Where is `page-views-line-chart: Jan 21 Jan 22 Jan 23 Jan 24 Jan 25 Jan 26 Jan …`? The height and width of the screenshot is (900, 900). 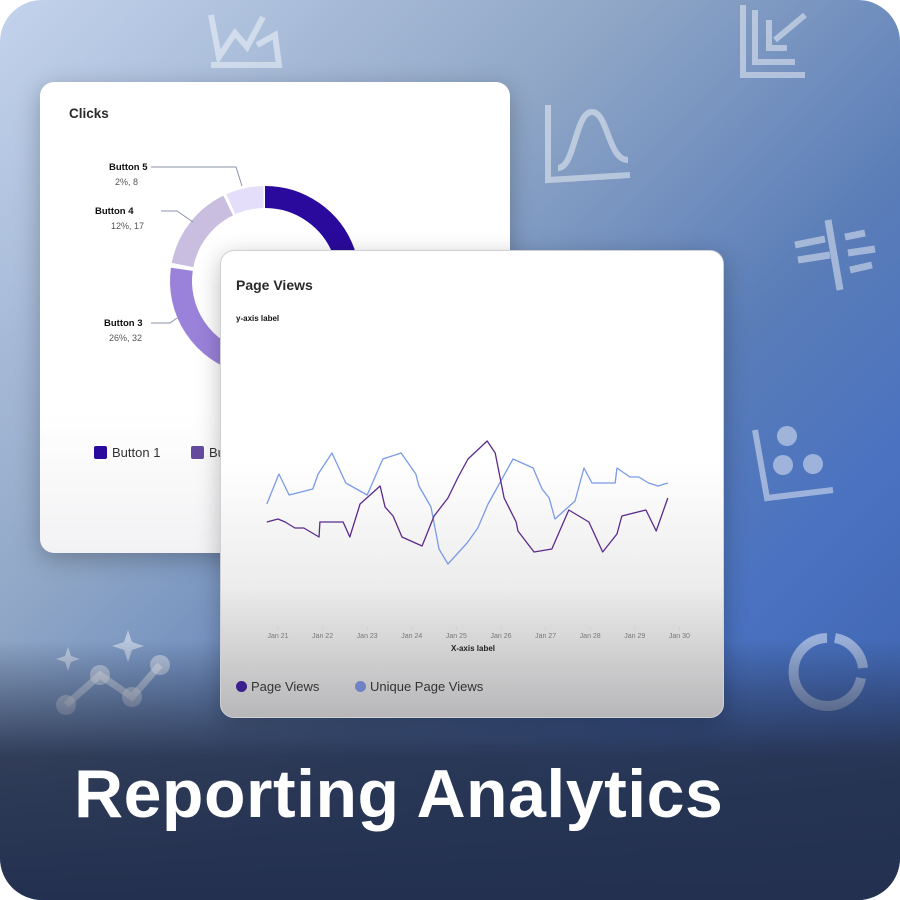 page-views-line-chart: Jan 21 Jan 22 Jan 23 Jan 24 Jan 25 Jan 26 Jan … is located at coordinates (485, 540).